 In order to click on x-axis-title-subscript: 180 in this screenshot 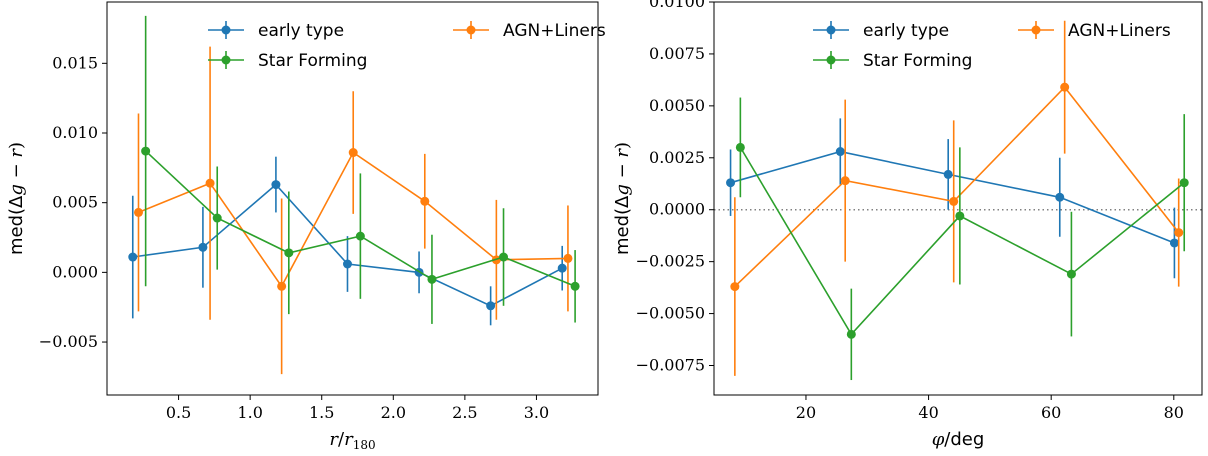, I will do `click(364, 445)`.